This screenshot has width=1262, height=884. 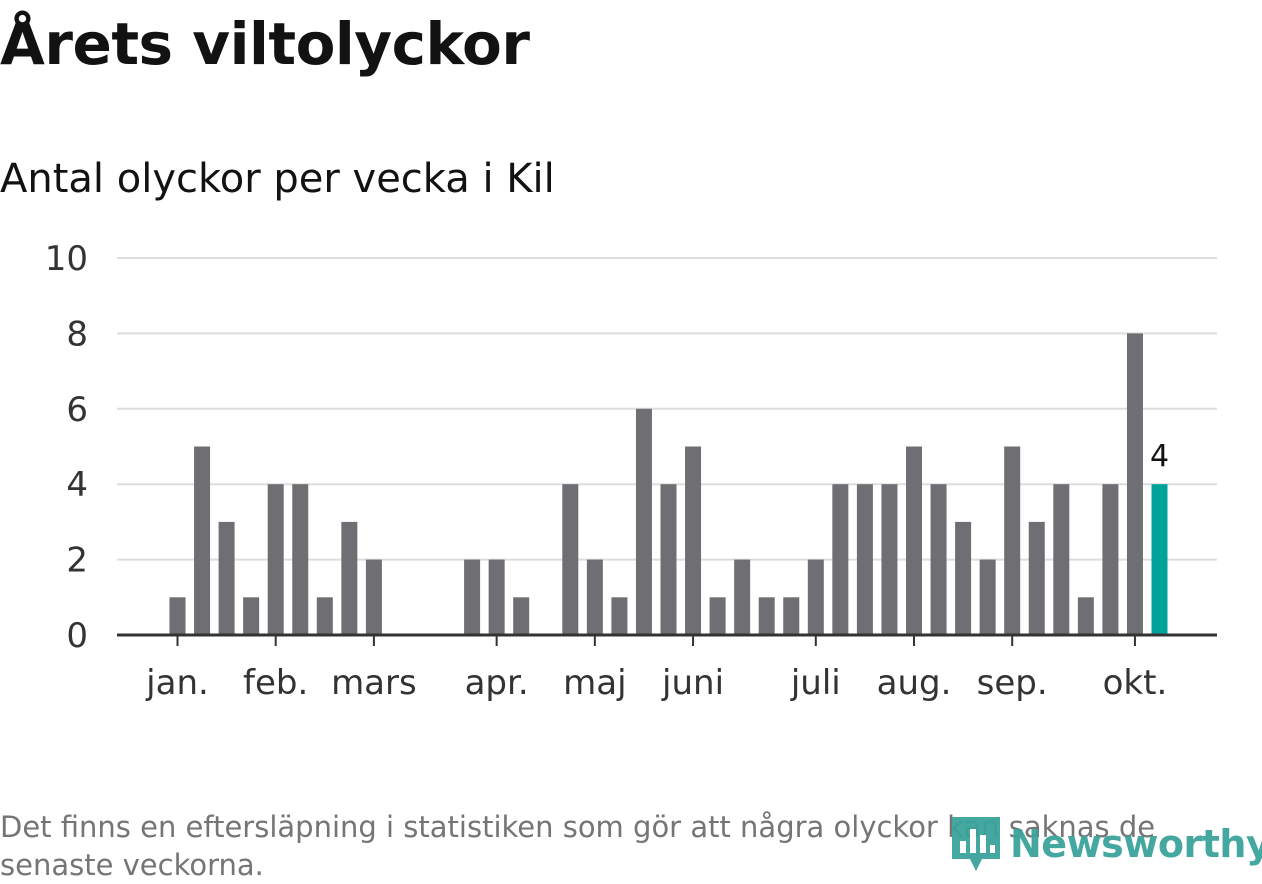 I want to click on bar-highlight, so click(x=1159, y=559).